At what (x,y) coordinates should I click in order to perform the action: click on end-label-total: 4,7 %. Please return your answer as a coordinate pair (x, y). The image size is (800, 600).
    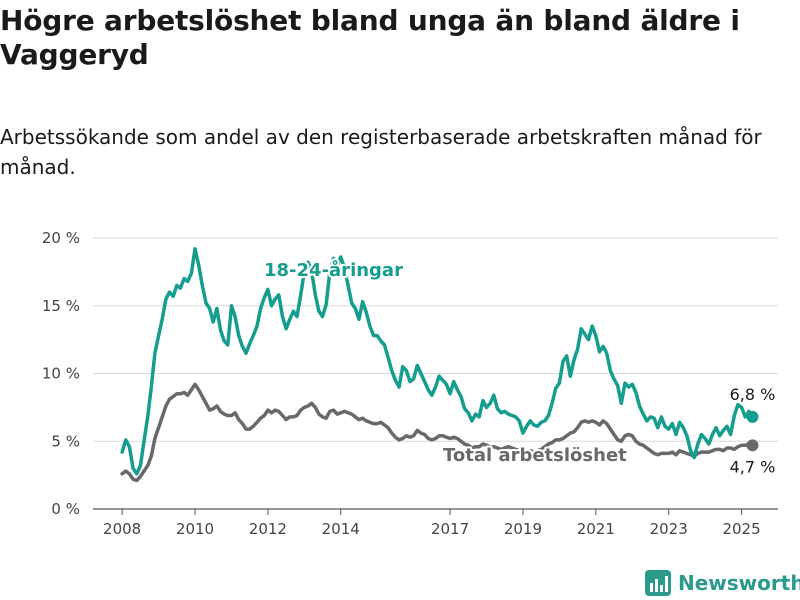
    Looking at the image, I should click on (753, 466).